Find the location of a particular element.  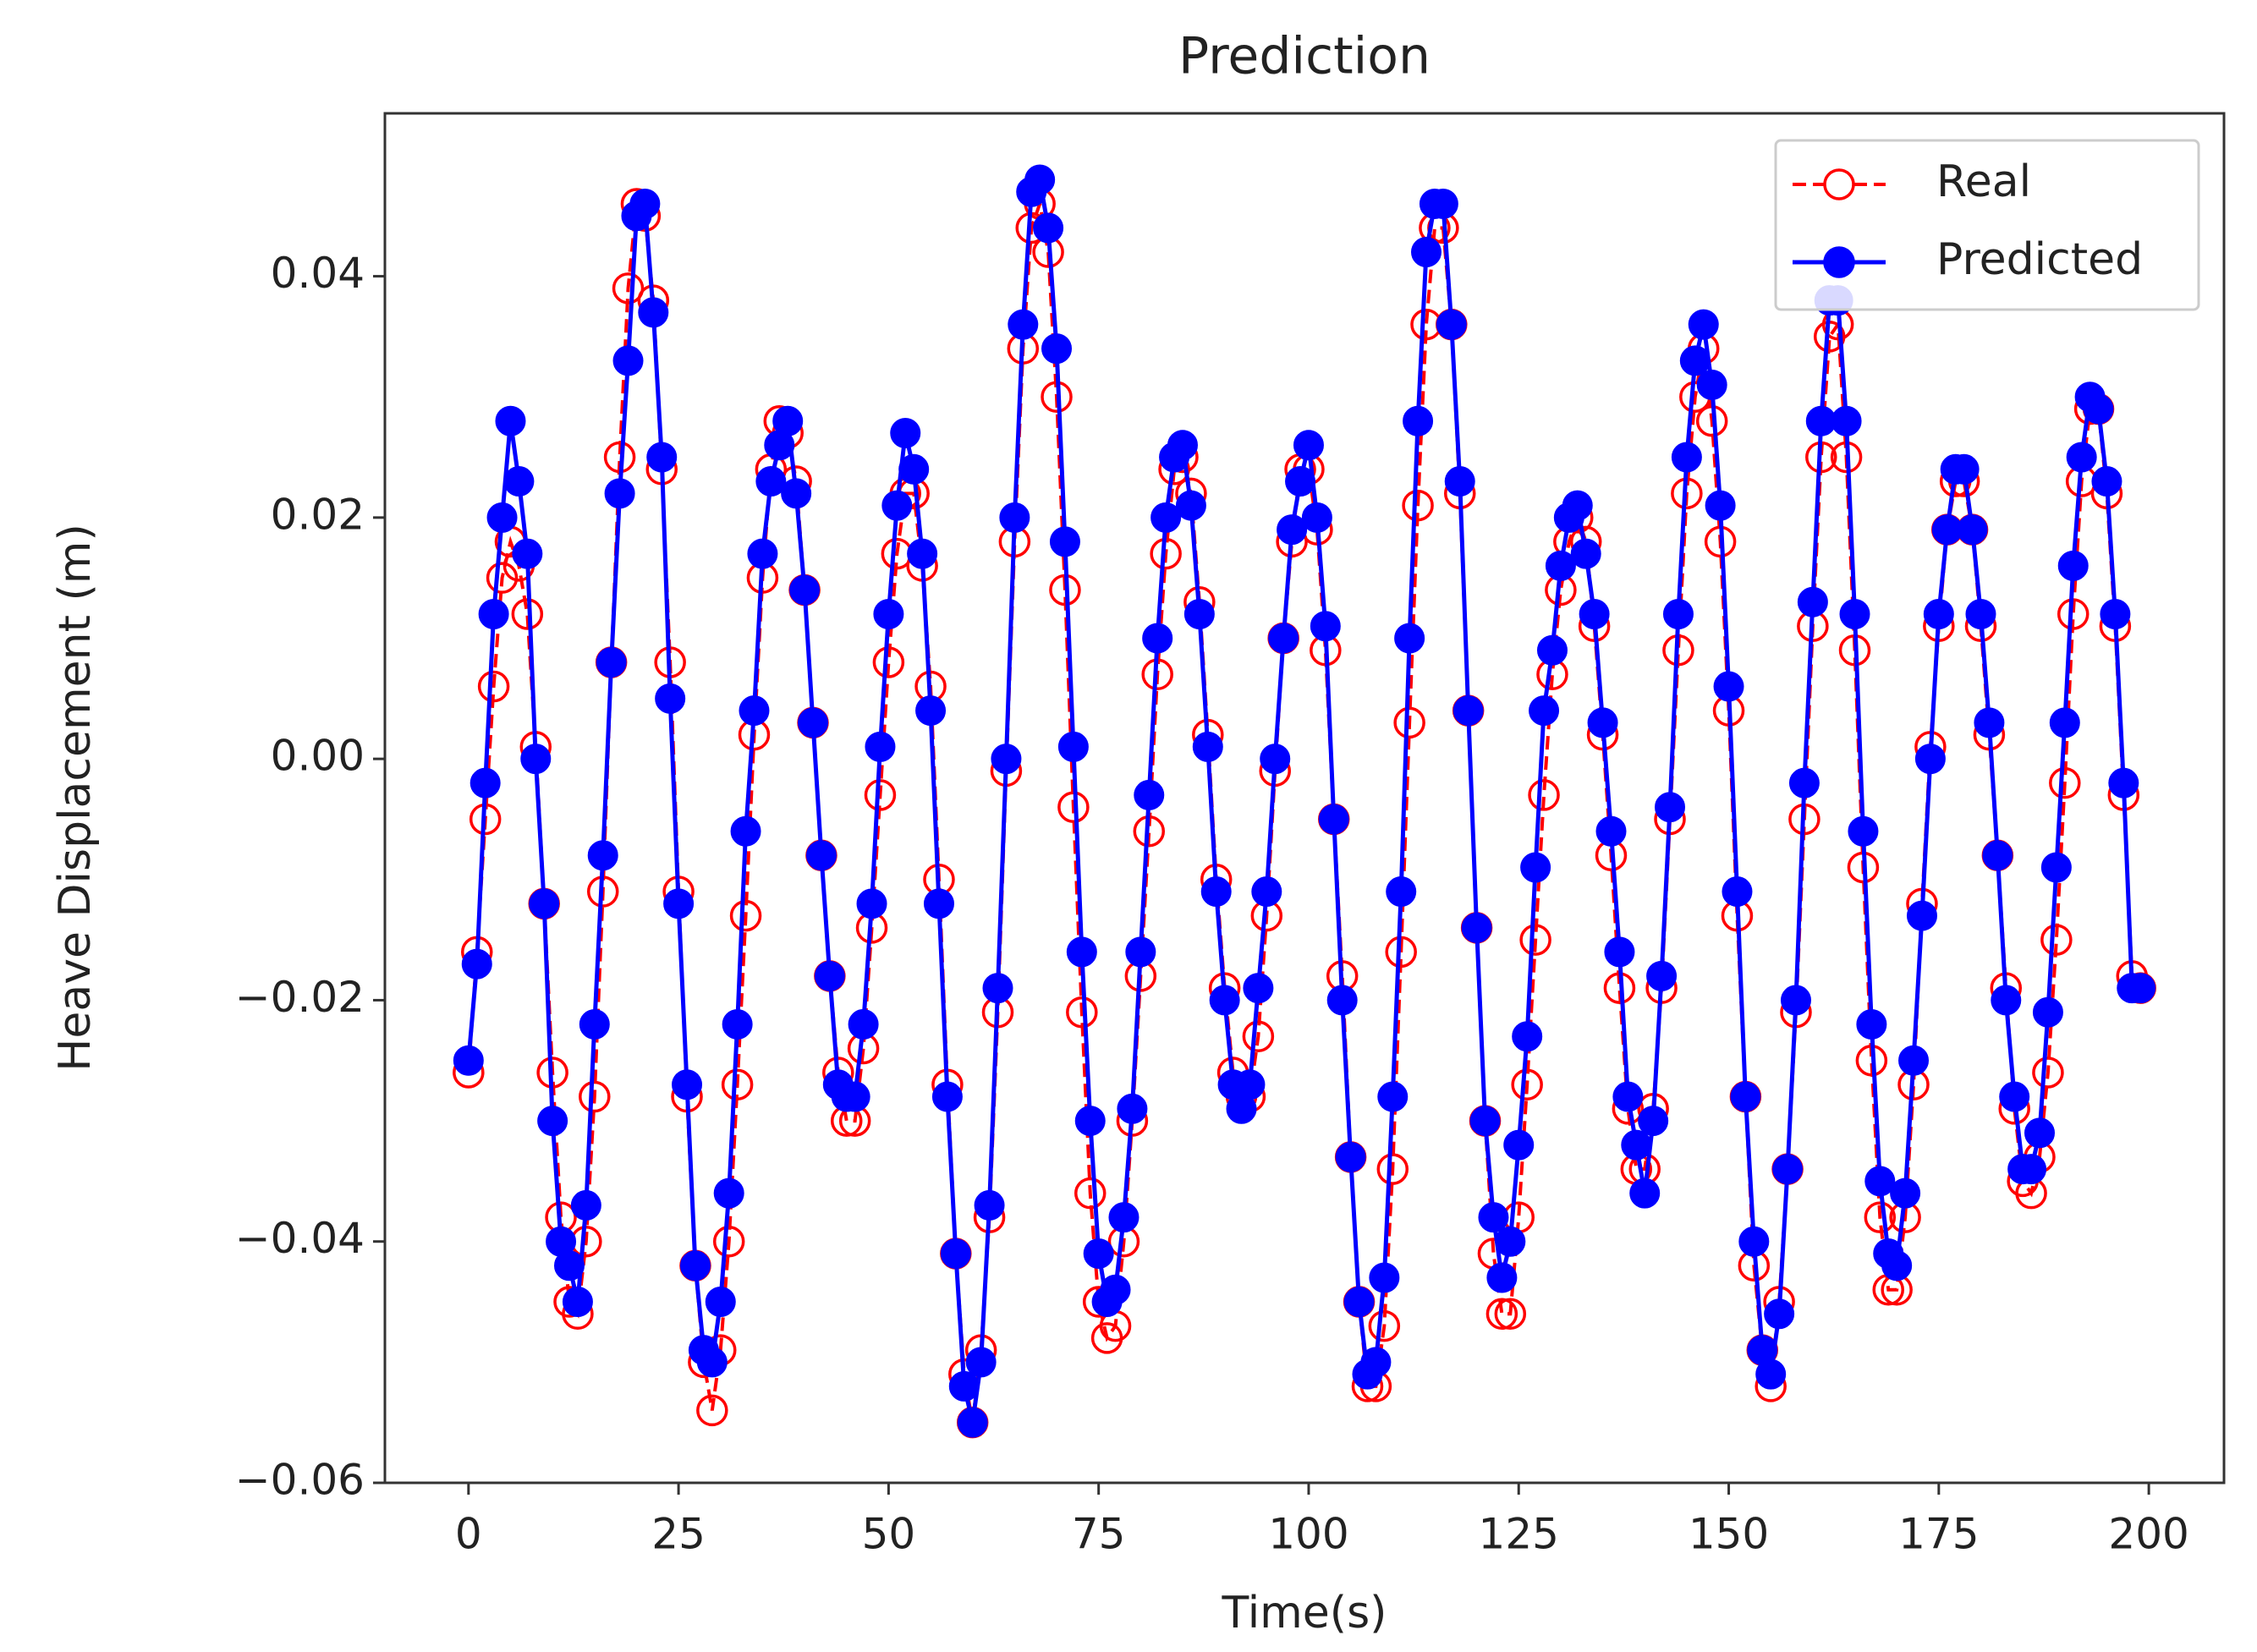

x-tick-label: 25 is located at coordinates (678, 1534).